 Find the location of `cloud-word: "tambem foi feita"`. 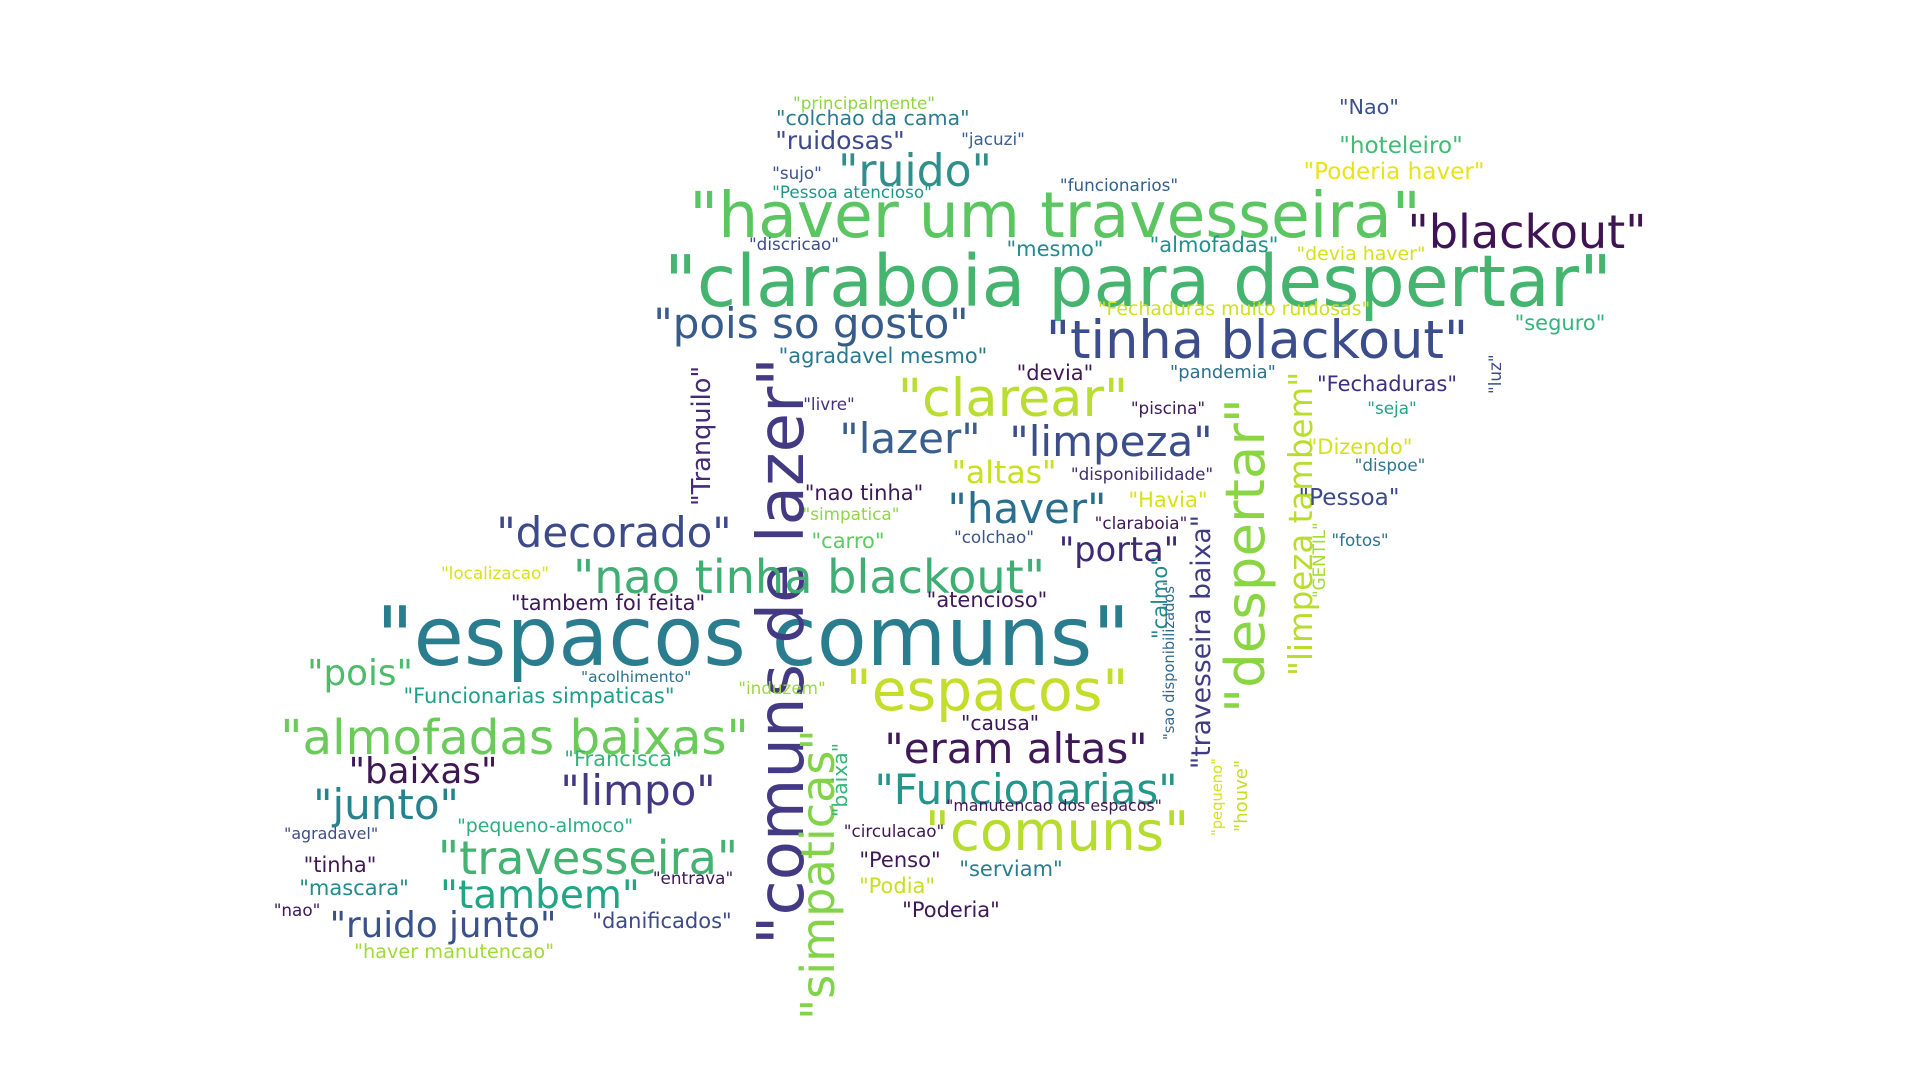

cloud-word: "tambem foi feita" is located at coordinates (608, 602).